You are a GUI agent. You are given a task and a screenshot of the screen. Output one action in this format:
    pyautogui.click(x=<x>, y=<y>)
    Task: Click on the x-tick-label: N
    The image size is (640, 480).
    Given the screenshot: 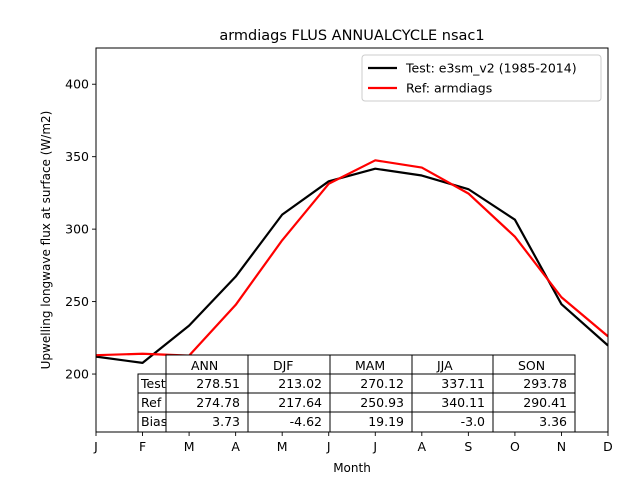 What is the action you would take?
    pyautogui.click(x=561, y=446)
    